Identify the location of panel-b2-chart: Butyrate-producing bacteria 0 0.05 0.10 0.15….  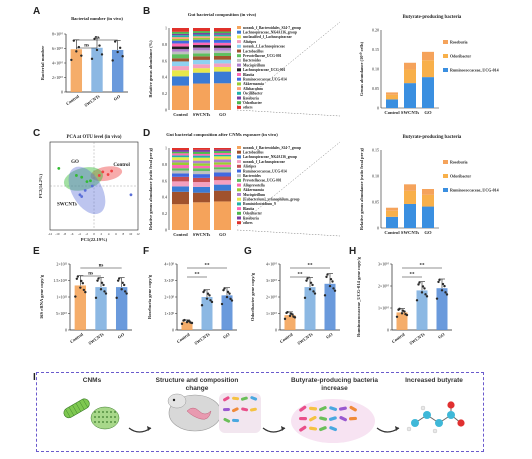
(429, 65).